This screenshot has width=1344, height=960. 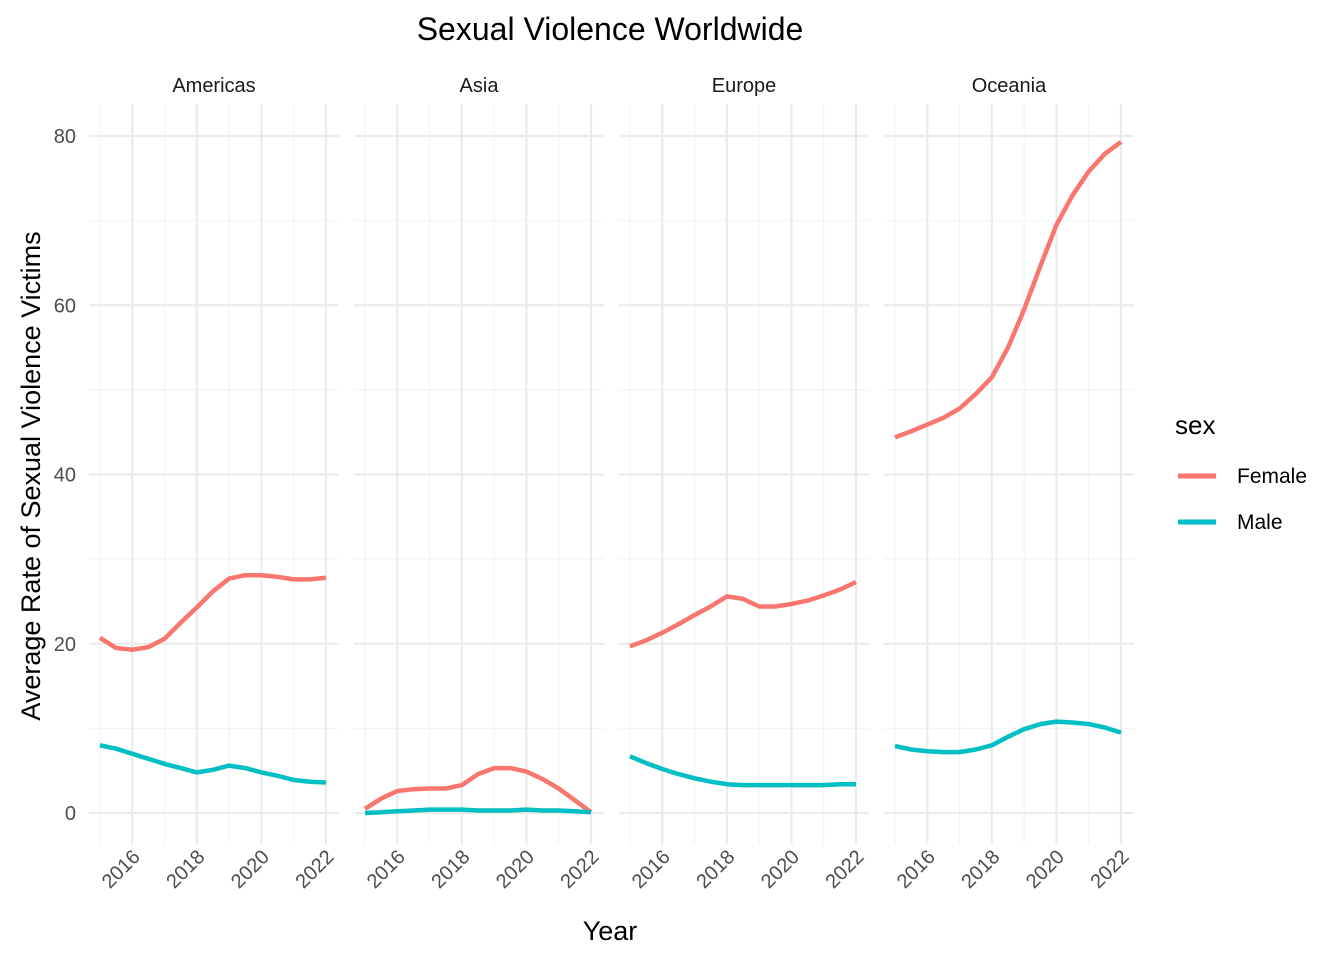 What do you see at coordinates (1009, 86) in the screenshot?
I see `facet-strip-label-oceania: Oceania` at bounding box center [1009, 86].